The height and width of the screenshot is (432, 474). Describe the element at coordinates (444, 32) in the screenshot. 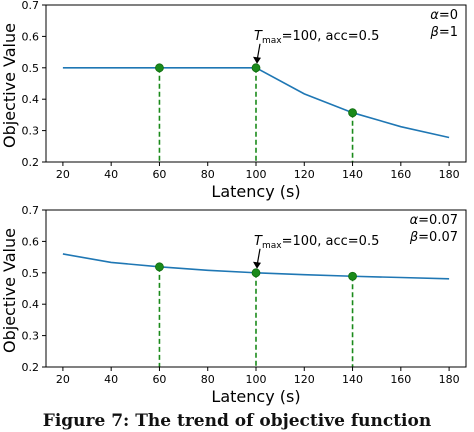

I see `beta-param: β=1` at that location.